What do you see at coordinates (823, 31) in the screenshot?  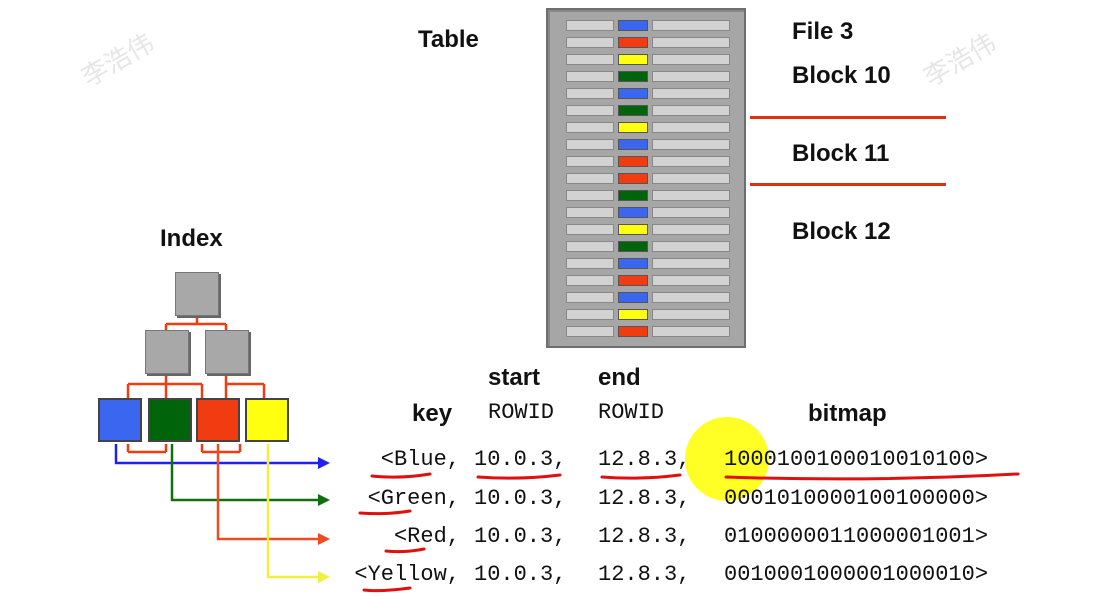 I see `file-label: File 3` at bounding box center [823, 31].